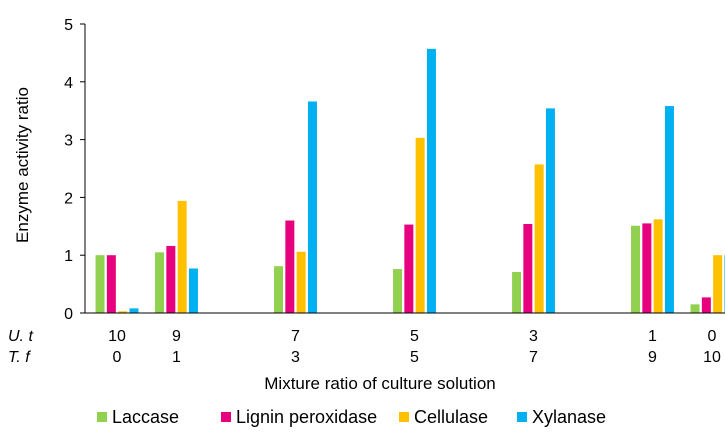 The height and width of the screenshot is (434, 725). Describe the element at coordinates (451, 417) in the screenshot. I see `legend-label-cellulase: Cellulase` at that location.